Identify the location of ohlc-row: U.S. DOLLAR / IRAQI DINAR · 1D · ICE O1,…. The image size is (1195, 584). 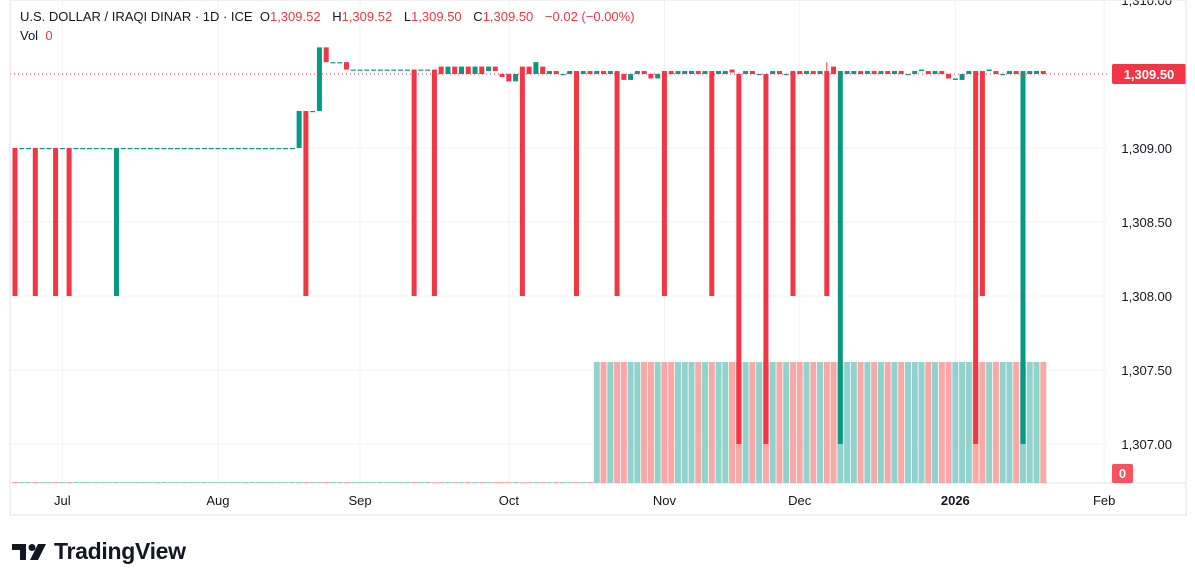
(331, 16).